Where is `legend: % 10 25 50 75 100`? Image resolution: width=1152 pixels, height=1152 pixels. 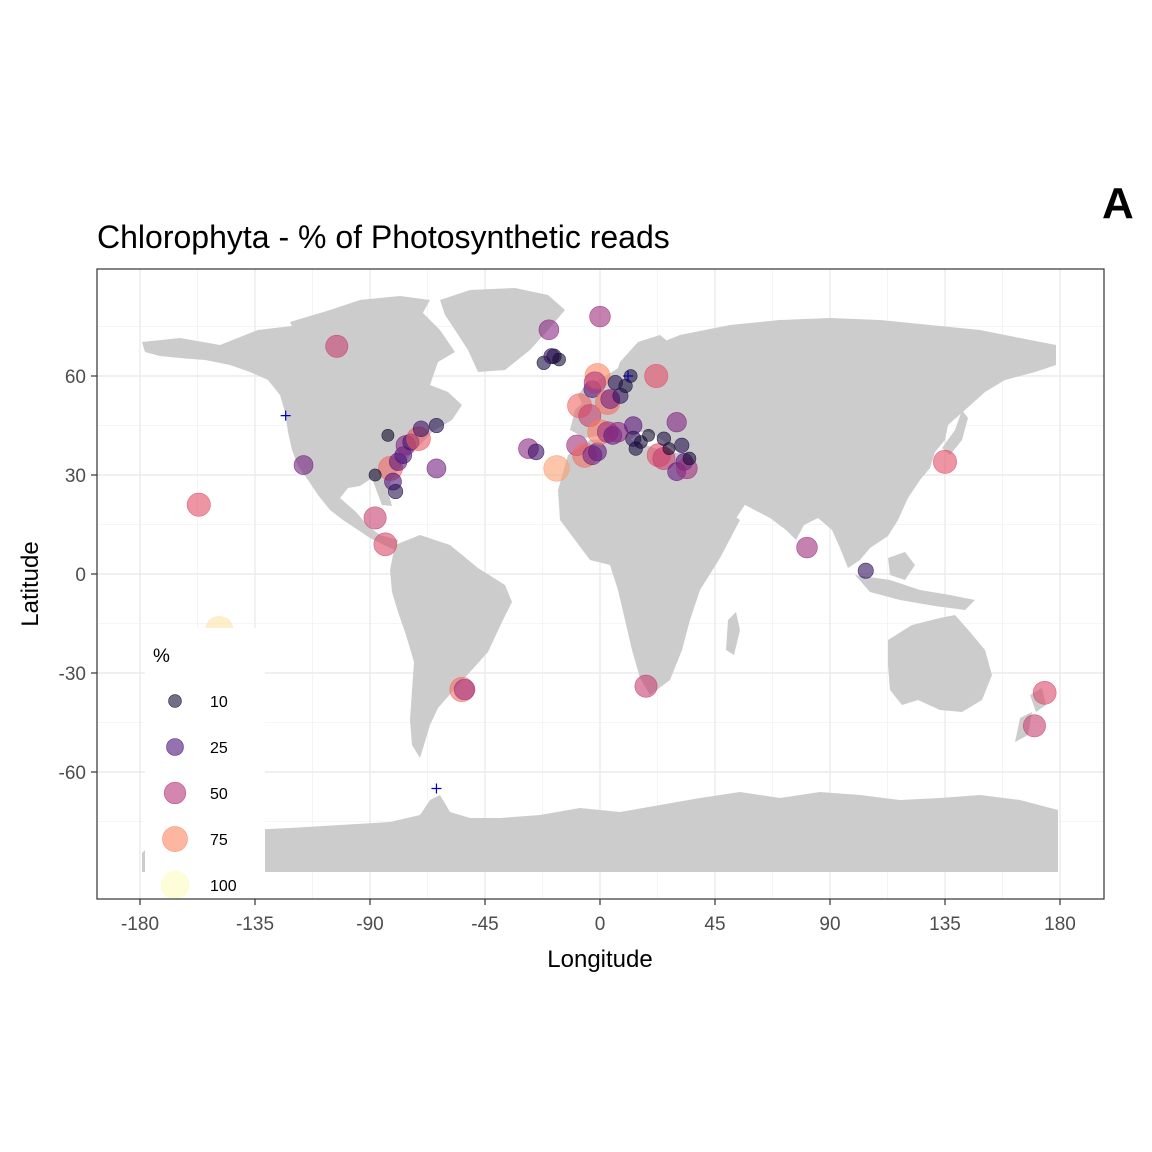
legend: % 10 25 50 75 100 is located at coordinates (205, 764).